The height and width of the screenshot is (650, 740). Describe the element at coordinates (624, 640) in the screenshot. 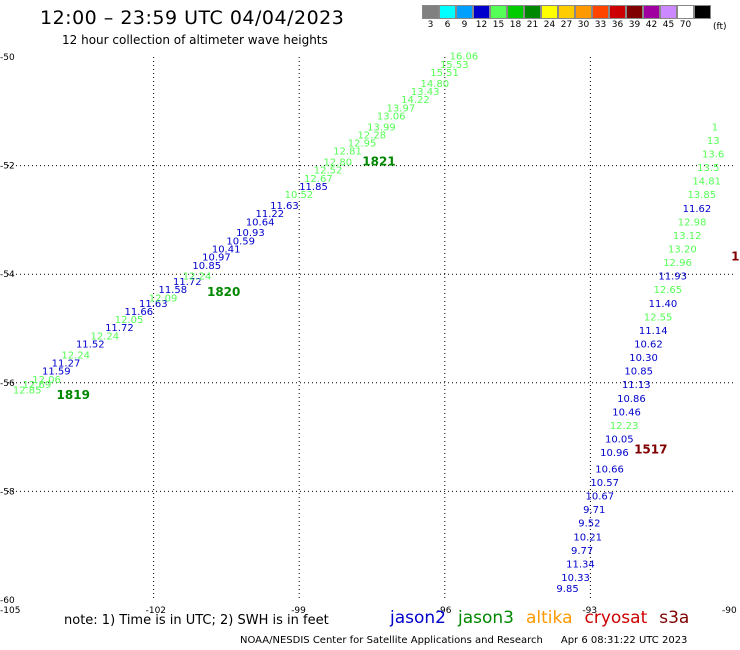

I see `footer-timestamp: Apr 6 08:31:22 UTC 2023` at that location.